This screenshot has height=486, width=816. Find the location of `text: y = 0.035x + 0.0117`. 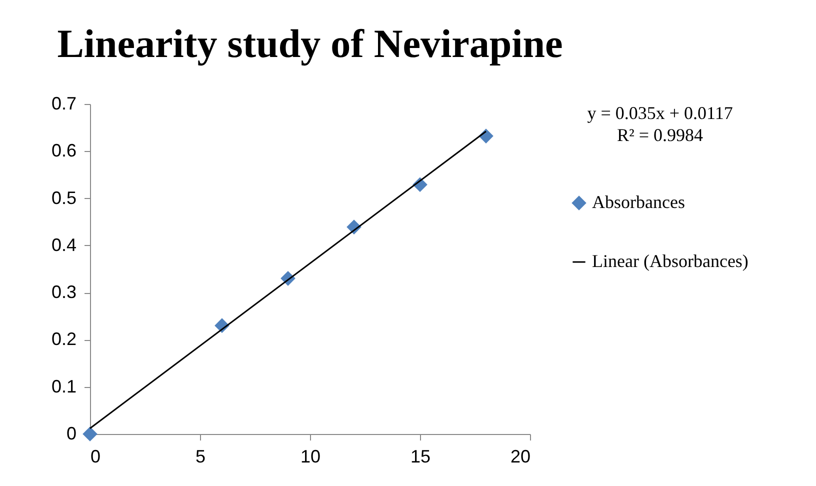

text: y = 0.035x + 0.0117 is located at coordinates (660, 113).